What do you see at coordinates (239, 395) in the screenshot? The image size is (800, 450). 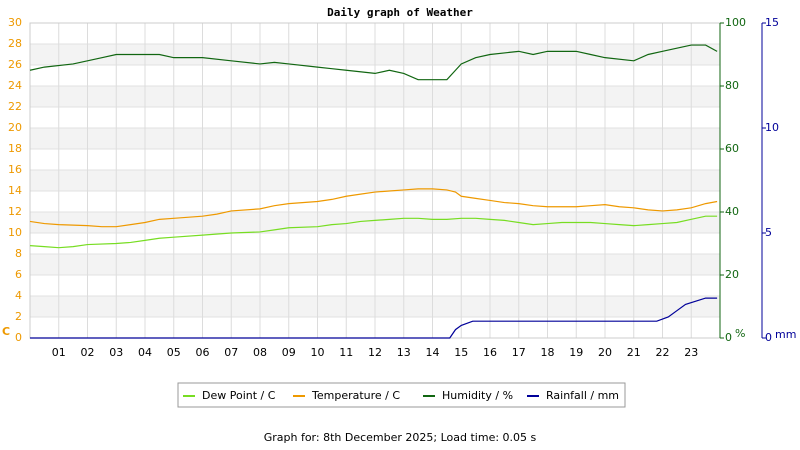 I see `legend-label: Dew Point / C` at bounding box center [239, 395].